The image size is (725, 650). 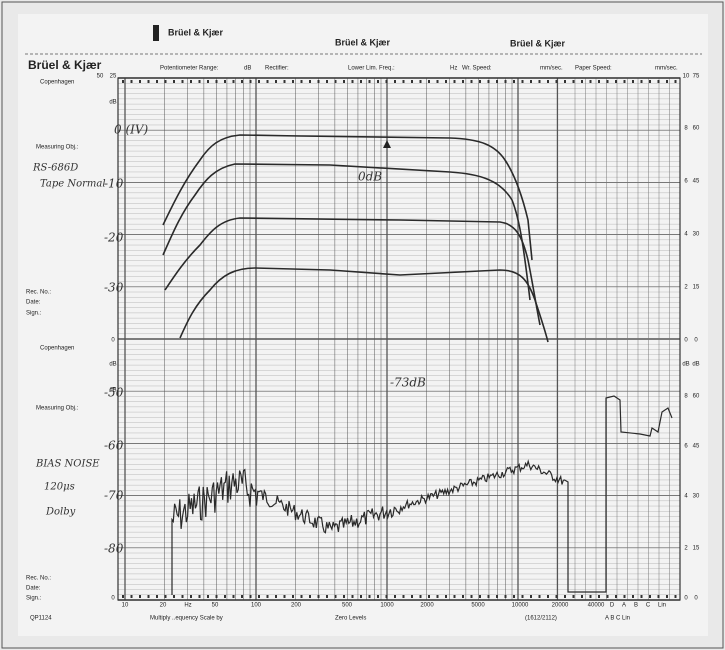 I want to click on label: Multiply ..equency Scale by, so click(x=186, y=619).